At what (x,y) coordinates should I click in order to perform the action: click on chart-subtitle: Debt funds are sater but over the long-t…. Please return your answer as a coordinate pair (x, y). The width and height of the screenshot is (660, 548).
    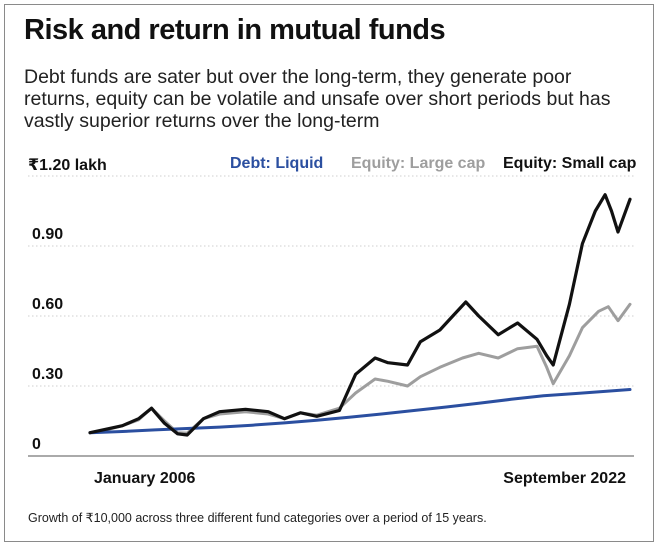
    Looking at the image, I should click on (317, 99).